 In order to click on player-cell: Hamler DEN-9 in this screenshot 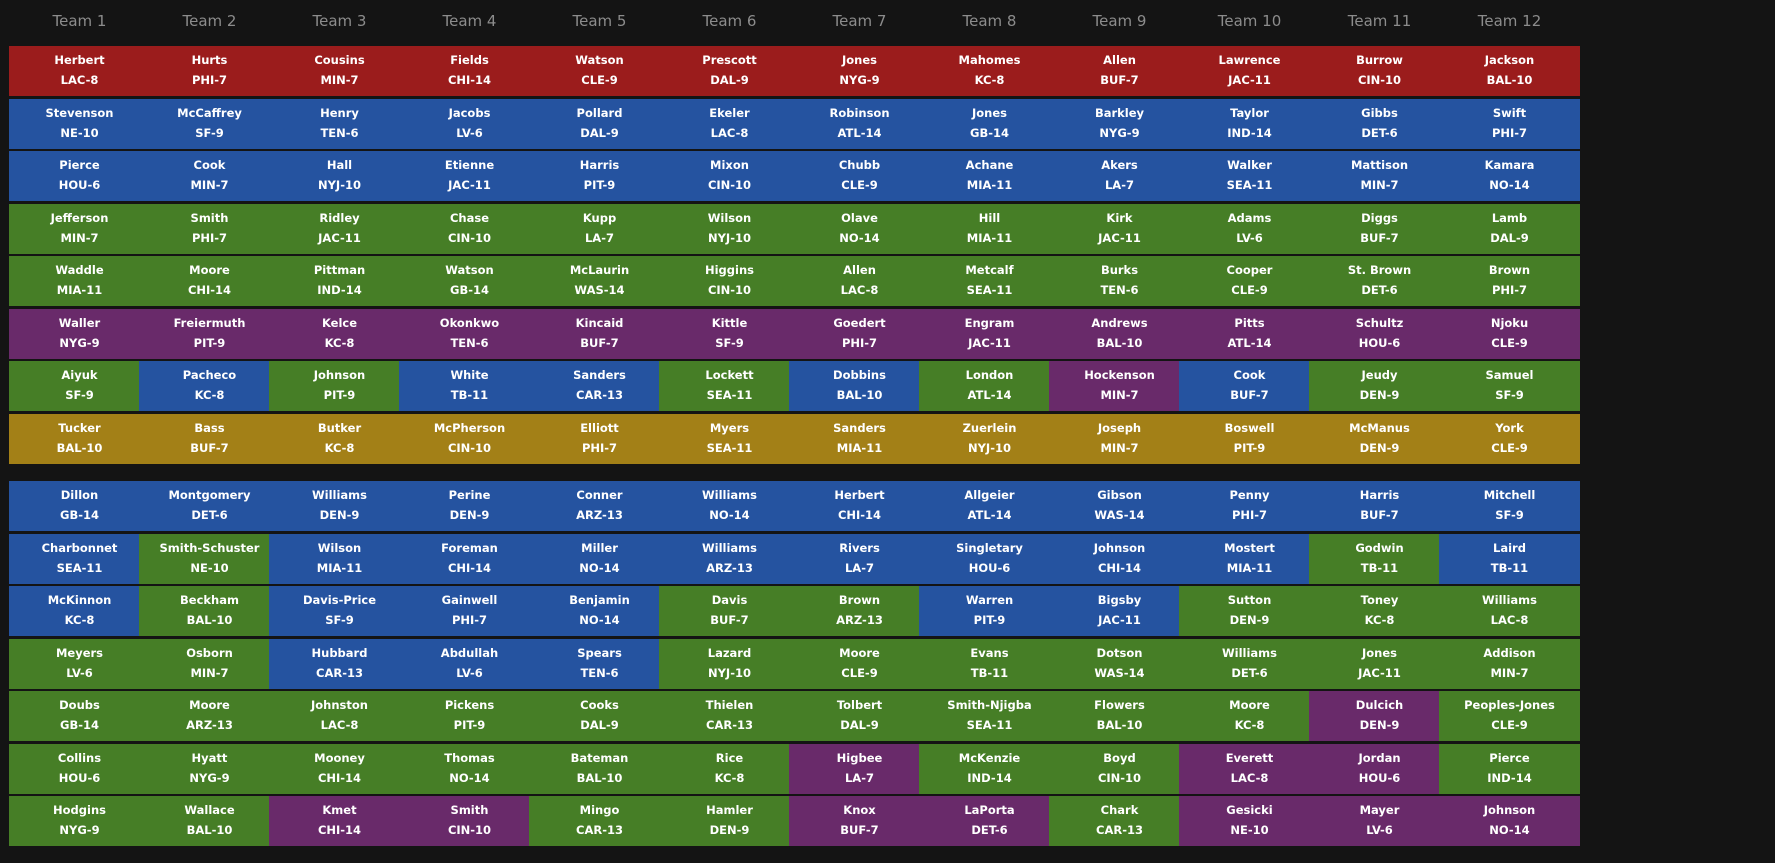, I will do `click(729, 821)`.